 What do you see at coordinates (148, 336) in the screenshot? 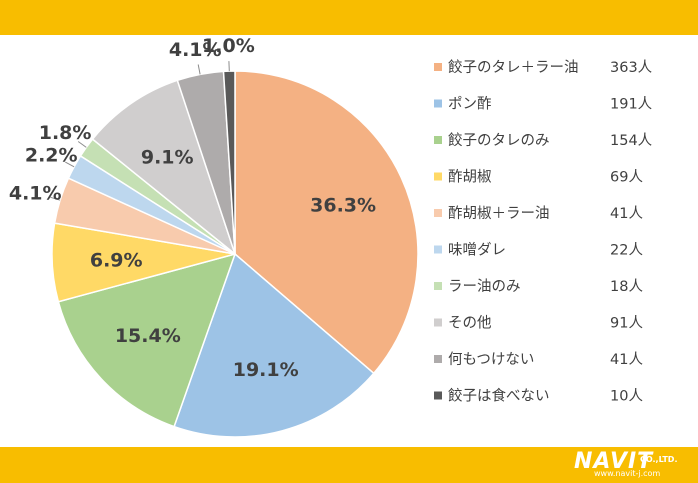
I see `slice-percent-label: 15.4%` at bounding box center [148, 336].